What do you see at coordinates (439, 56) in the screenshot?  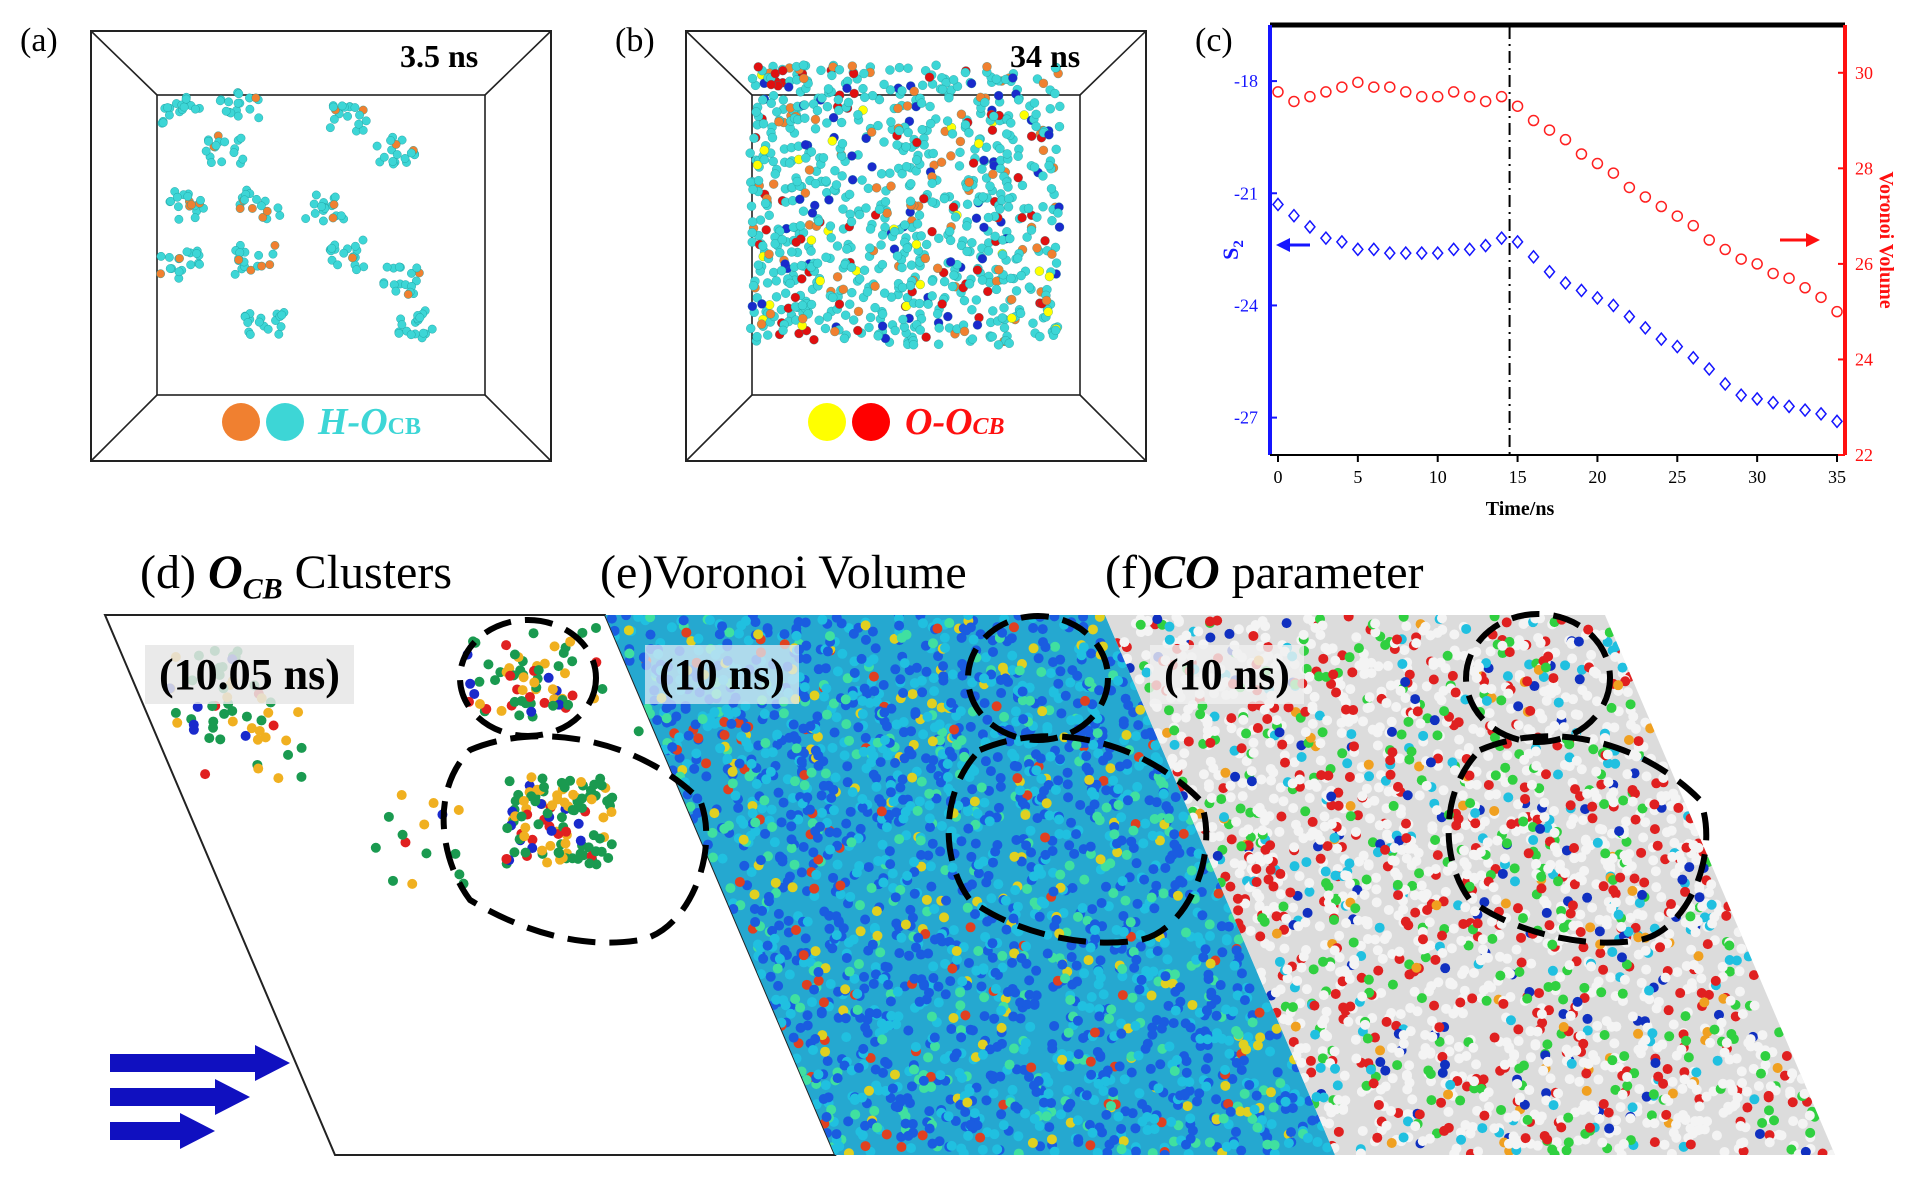 I see `panel-a-time: 3.5 ns` at bounding box center [439, 56].